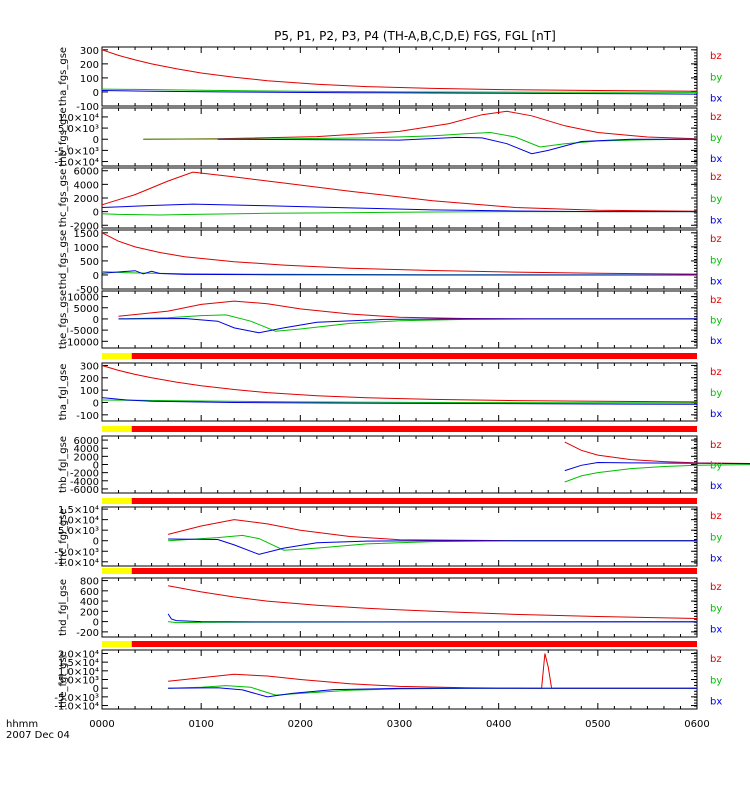 The width and height of the screenshot is (750, 800). What do you see at coordinates (84, 331) in the screenshot?
I see `y-tick-label: -5000` at bounding box center [84, 331].